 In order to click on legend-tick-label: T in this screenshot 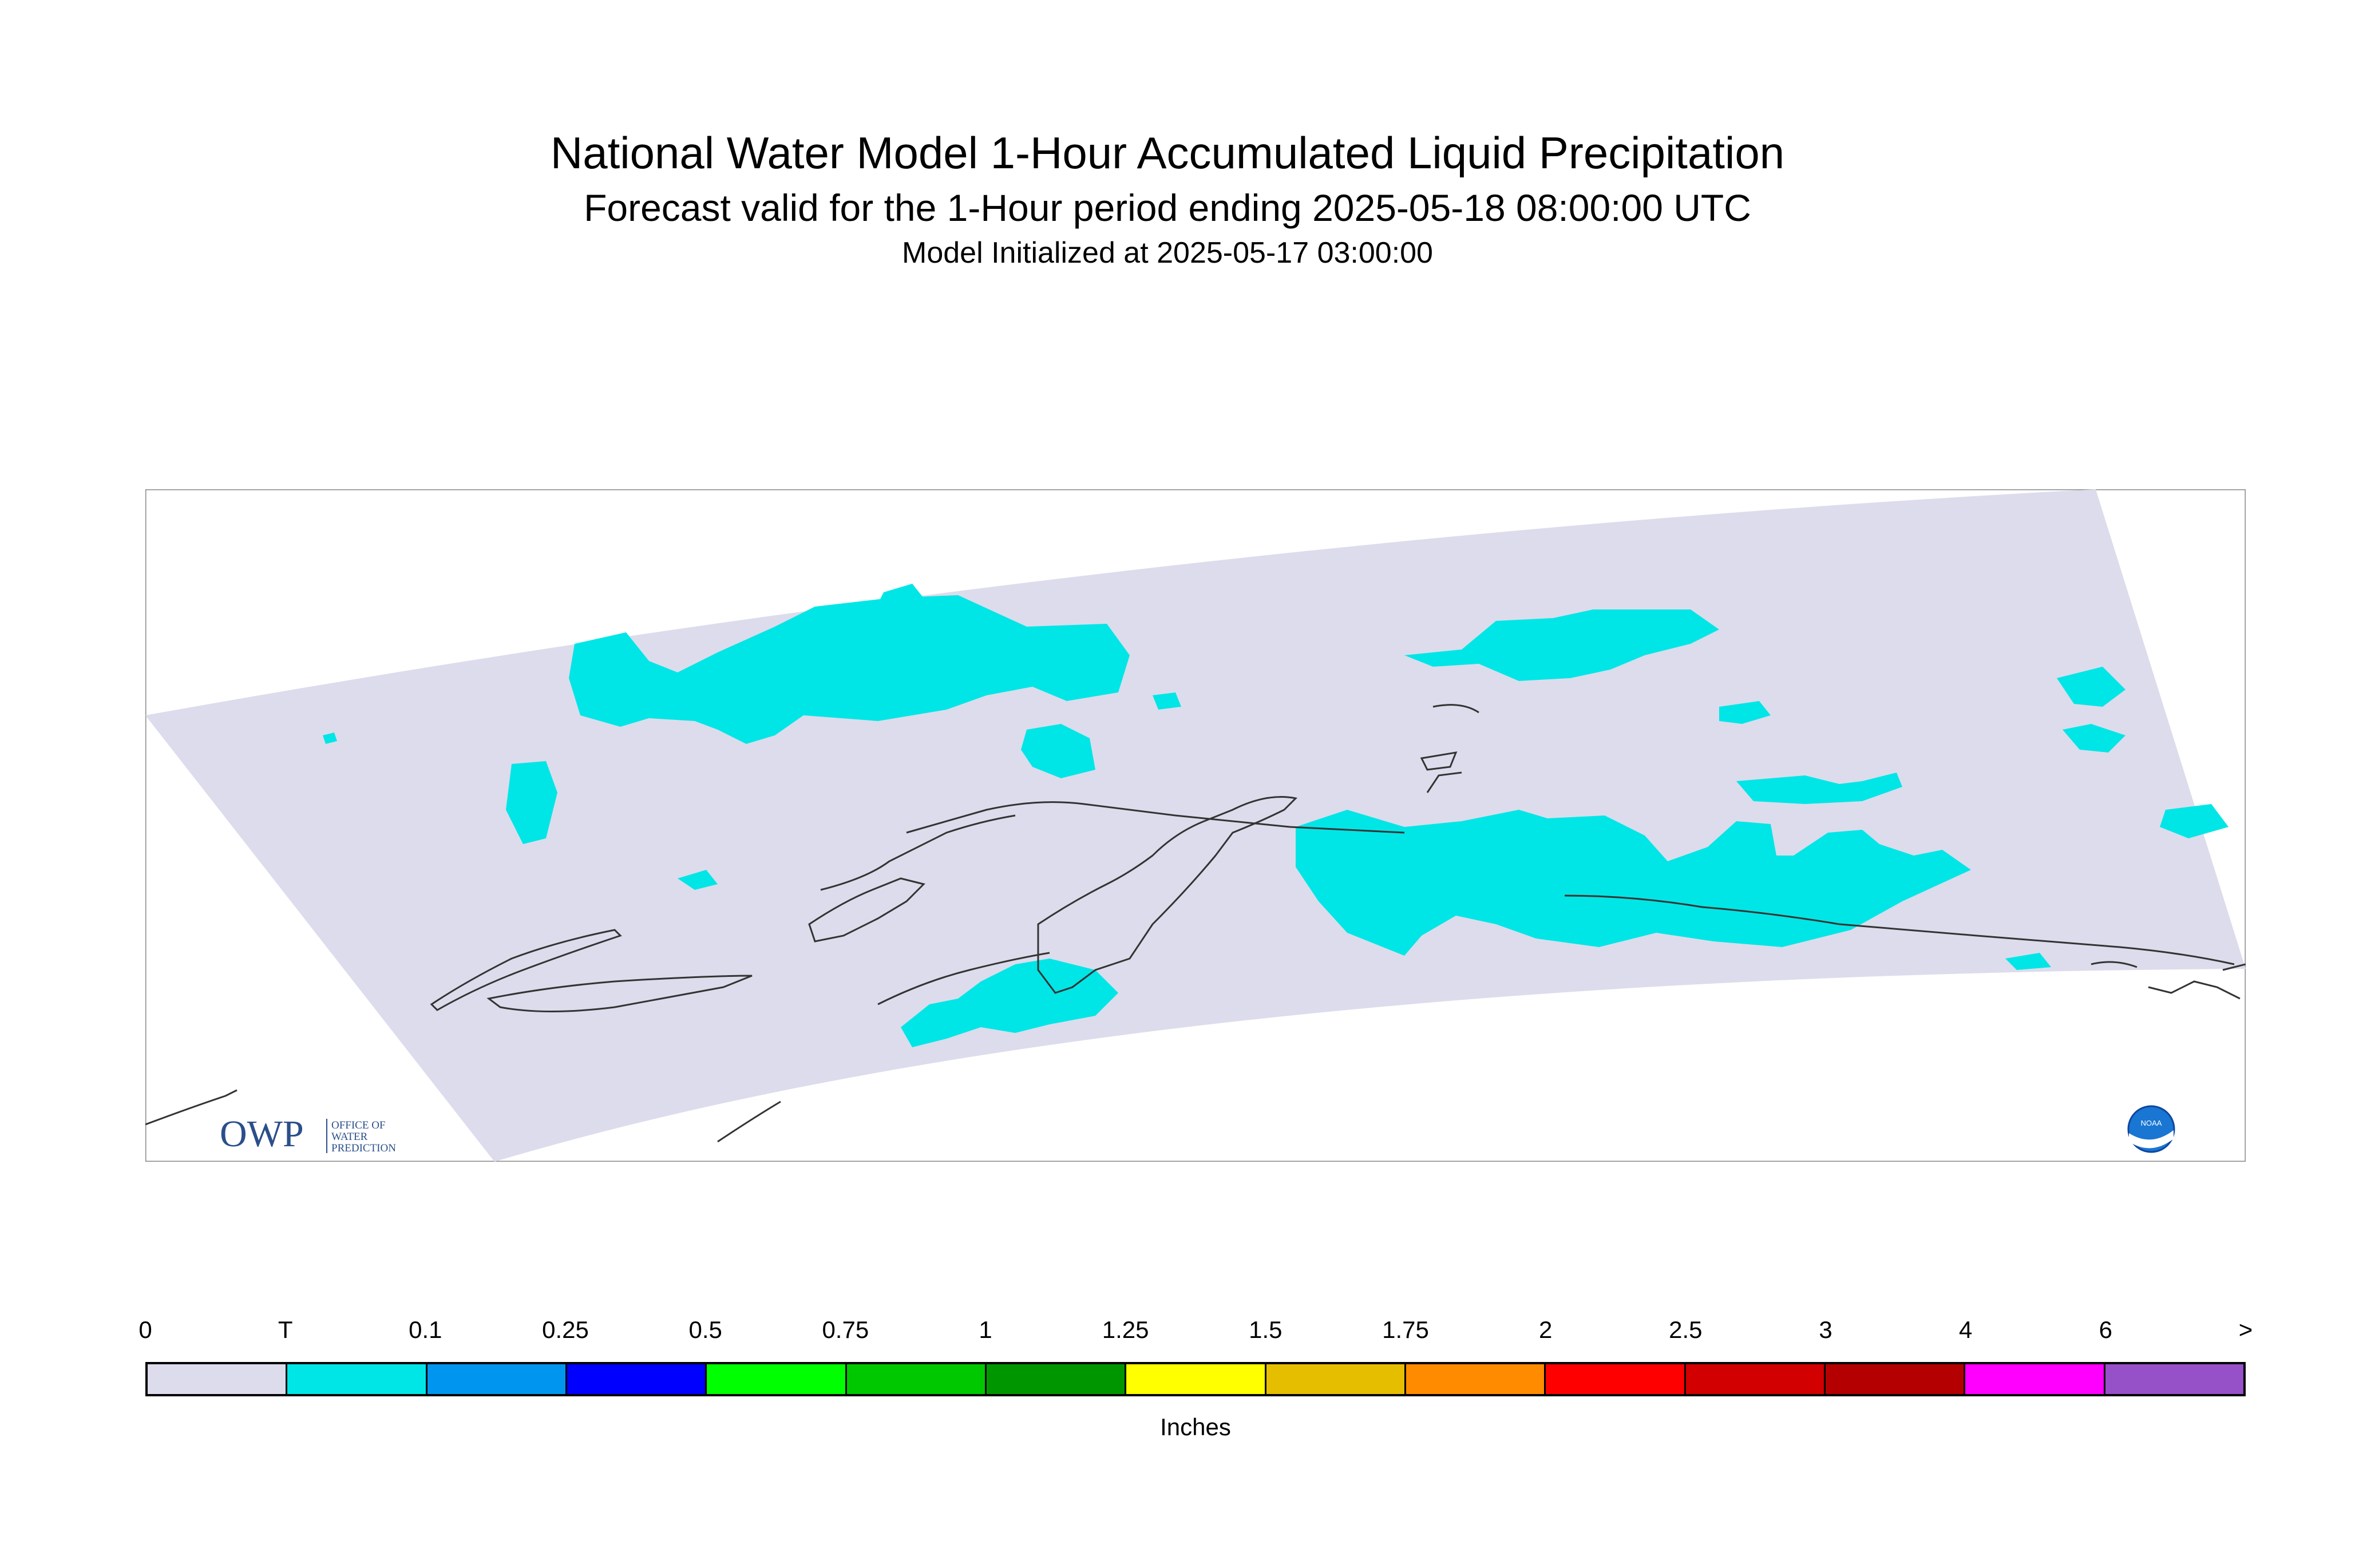, I will do `click(285, 1329)`.